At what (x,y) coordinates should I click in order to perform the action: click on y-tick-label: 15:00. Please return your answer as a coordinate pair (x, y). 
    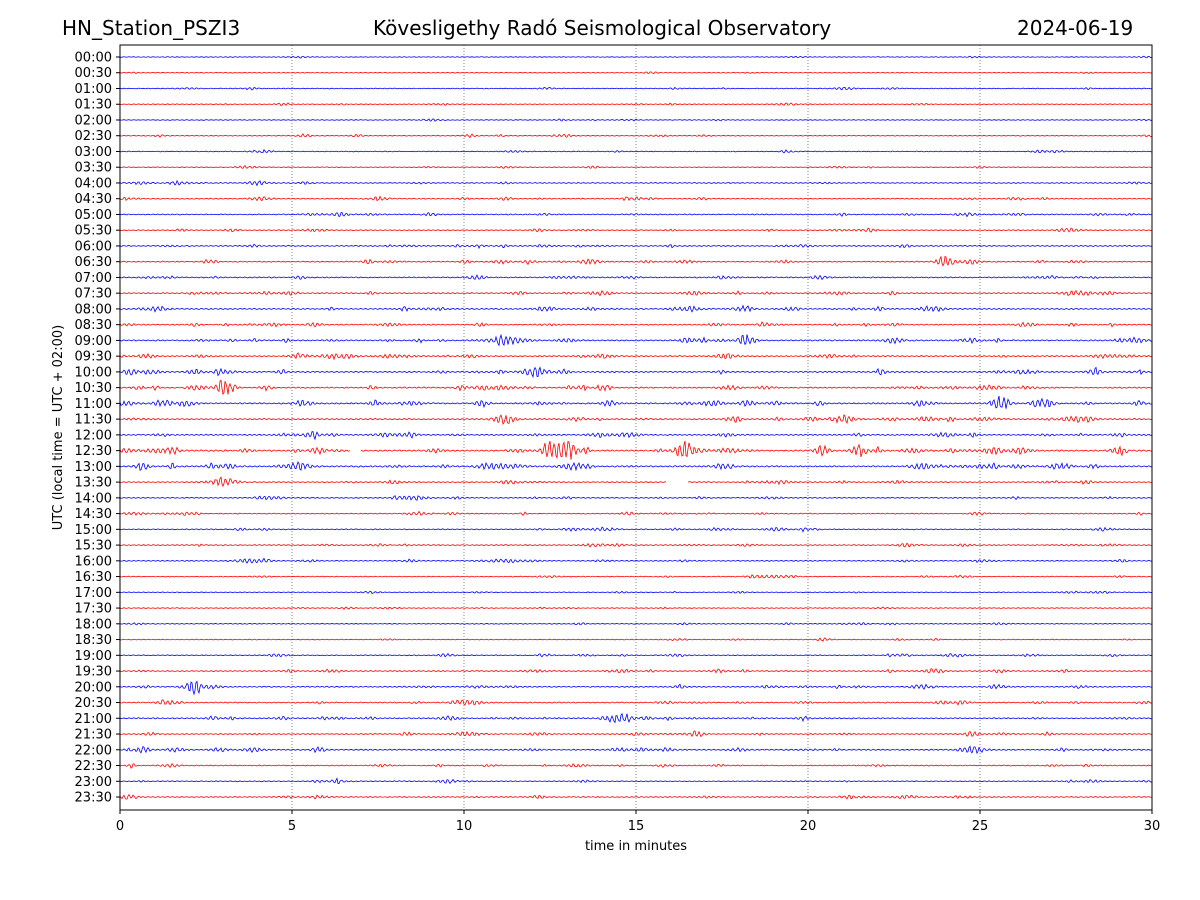
    Looking at the image, I should click on (93, 530).